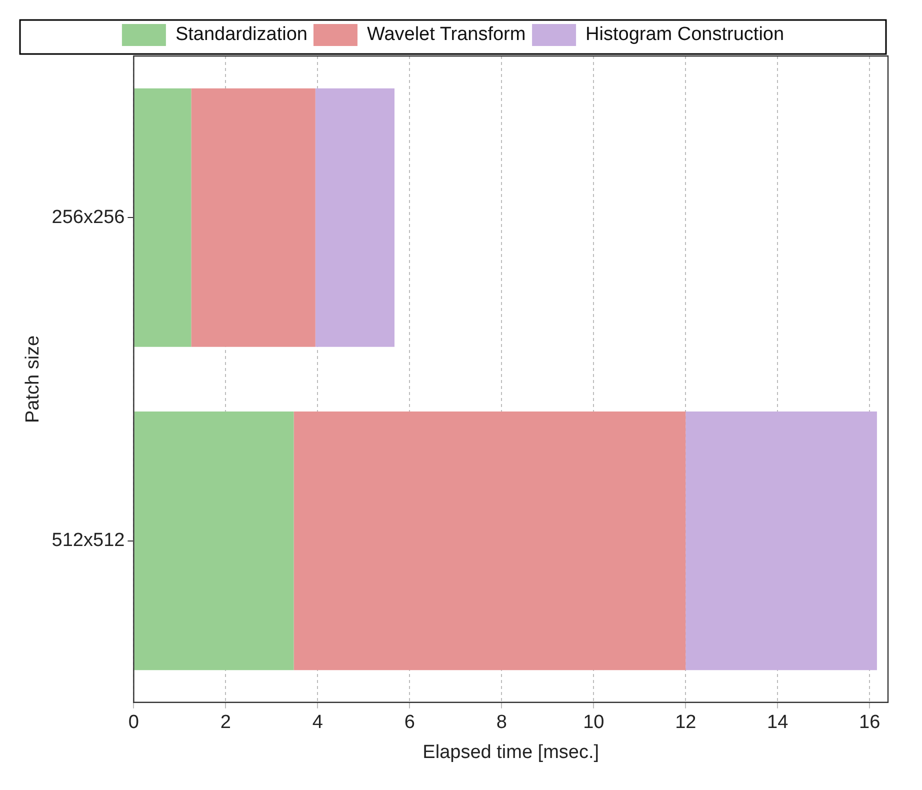 Image resolution: width=922 pixels, height=790 pixels. Describe the element at coordinates (685, 35) in the screenshot. I see `legend-label: Histogram Construction` at that location.